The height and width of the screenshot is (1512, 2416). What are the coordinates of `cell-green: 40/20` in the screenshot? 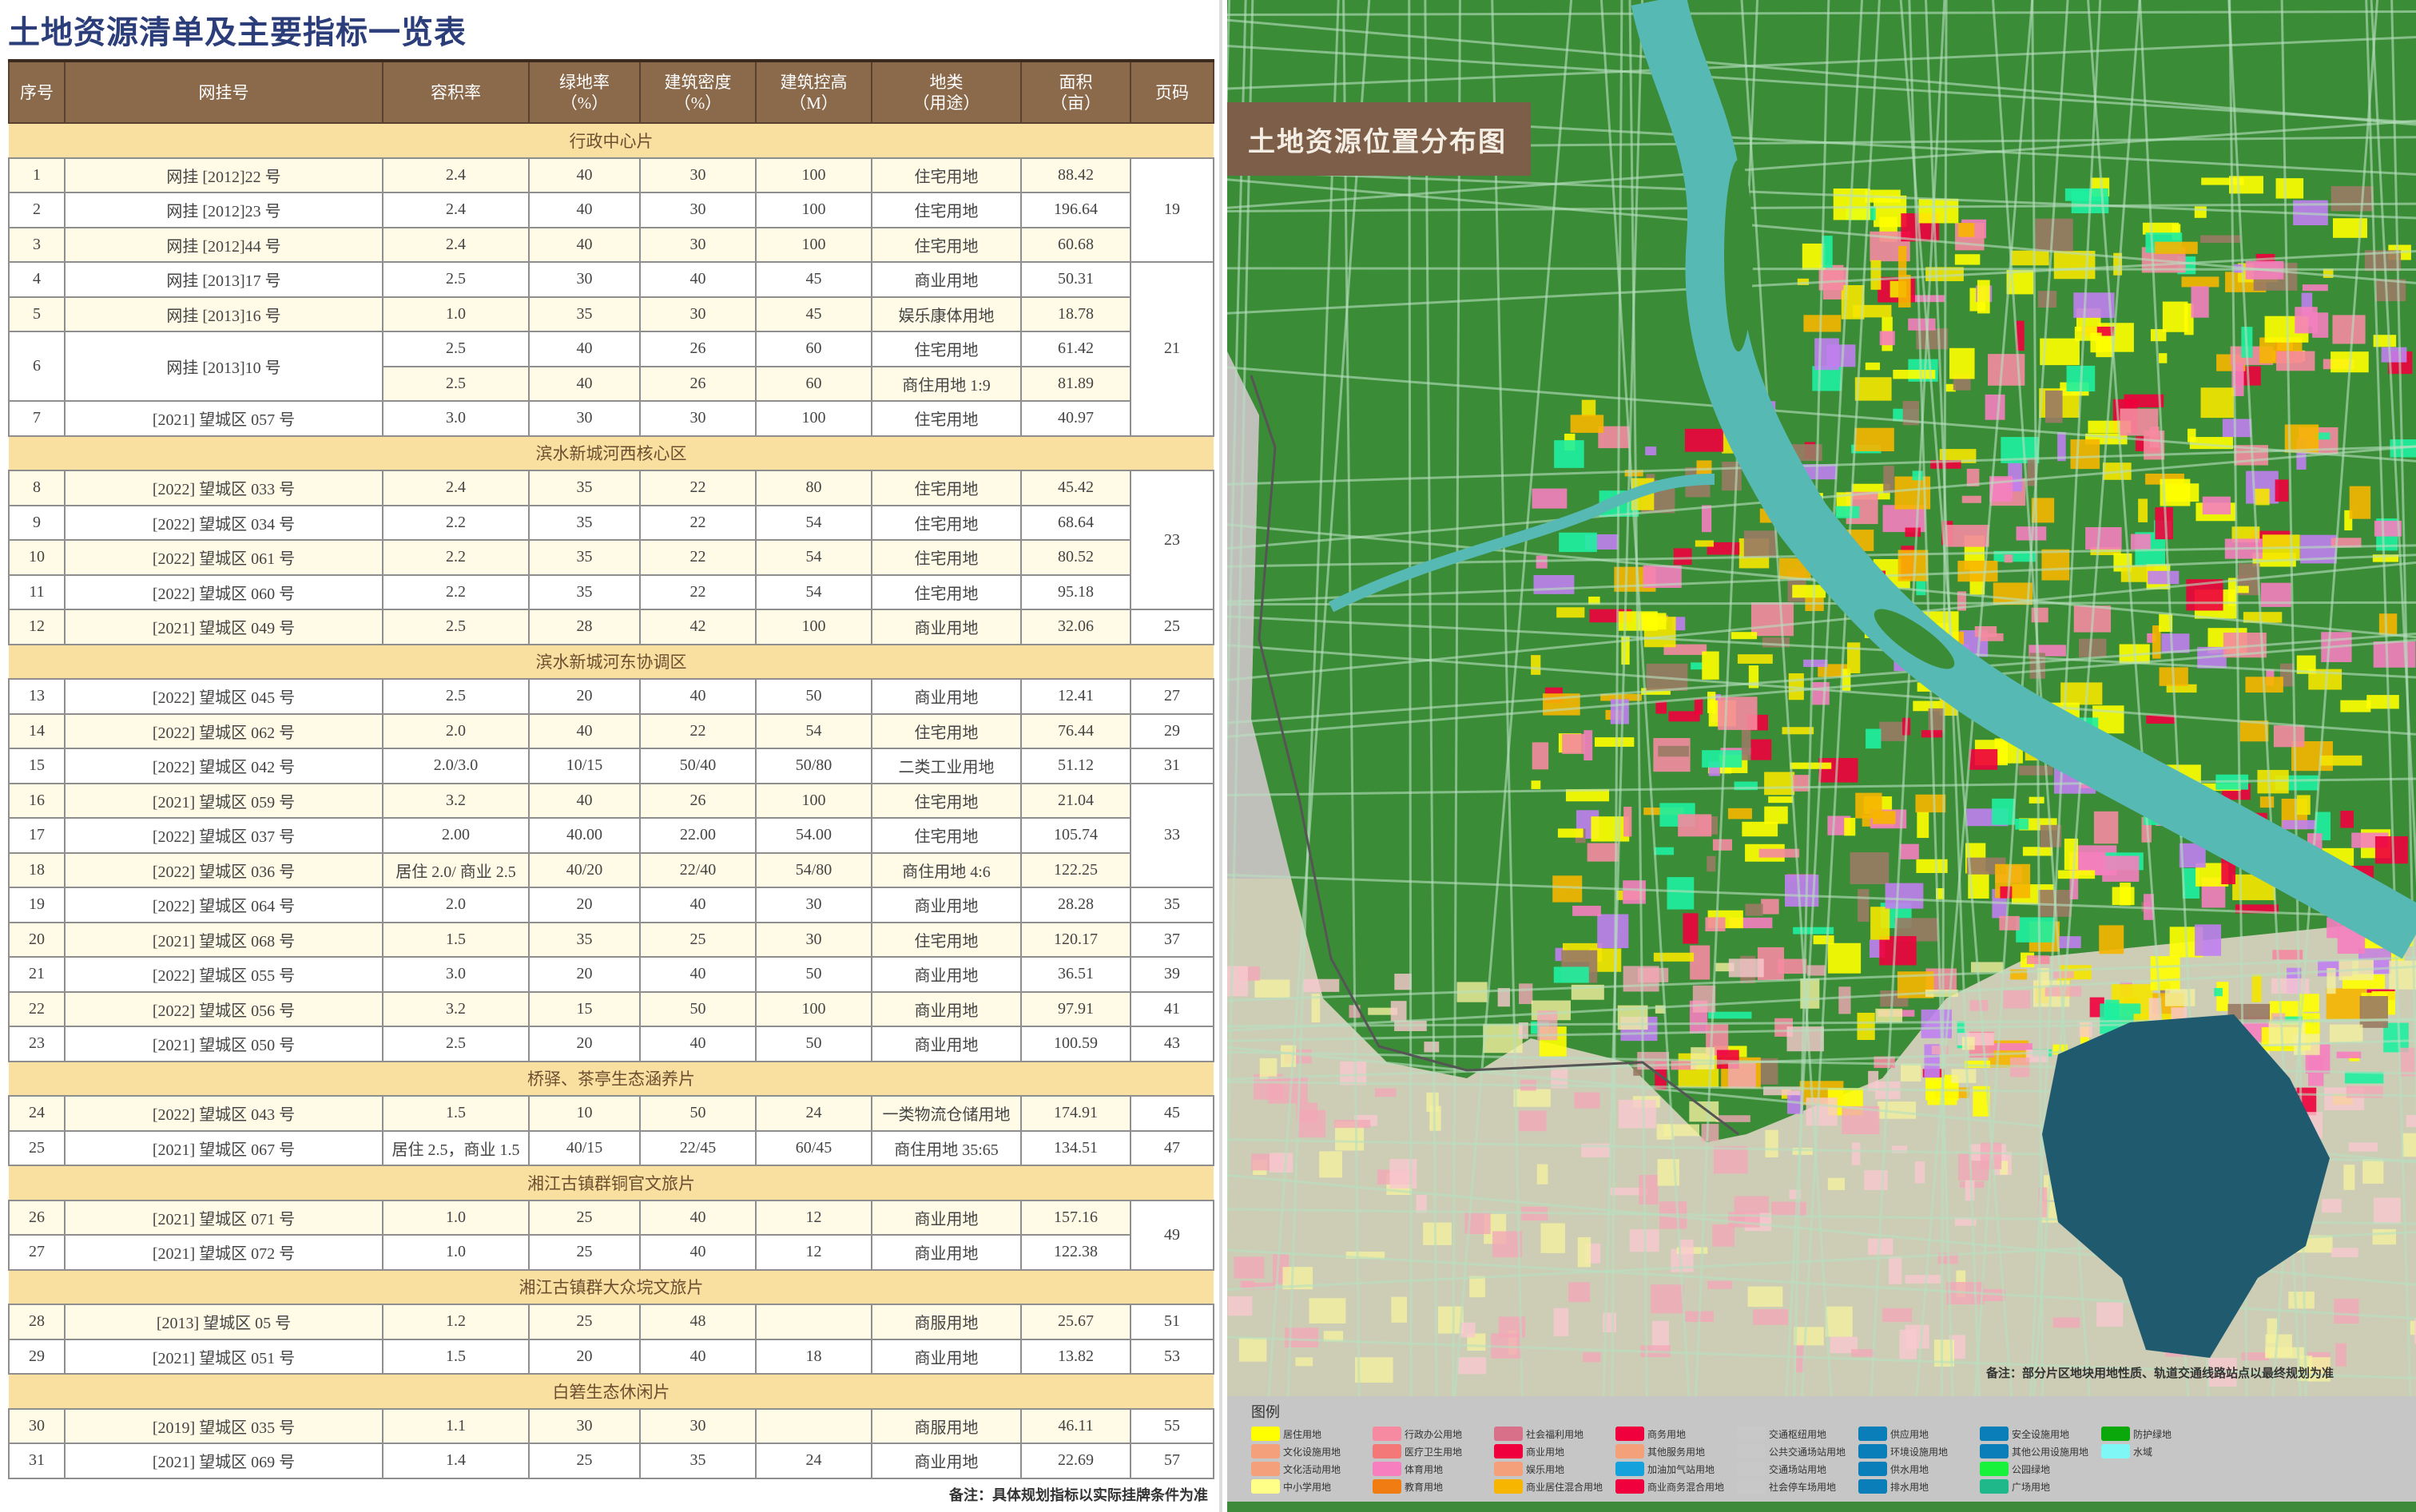 It's located at (584, 869).